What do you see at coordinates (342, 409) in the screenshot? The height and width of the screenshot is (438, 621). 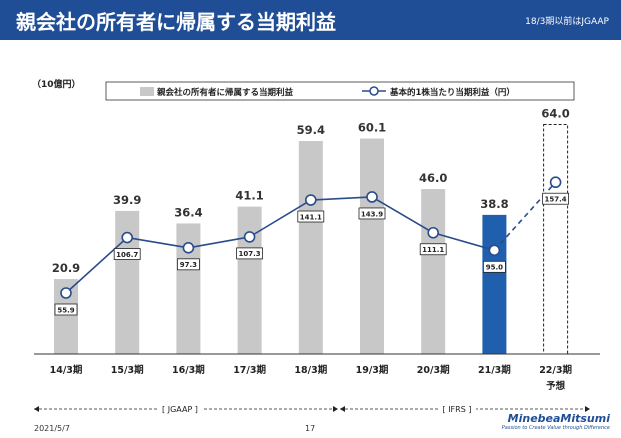 I see `ifrs-arrow-left` at bounding box center [342, 409].